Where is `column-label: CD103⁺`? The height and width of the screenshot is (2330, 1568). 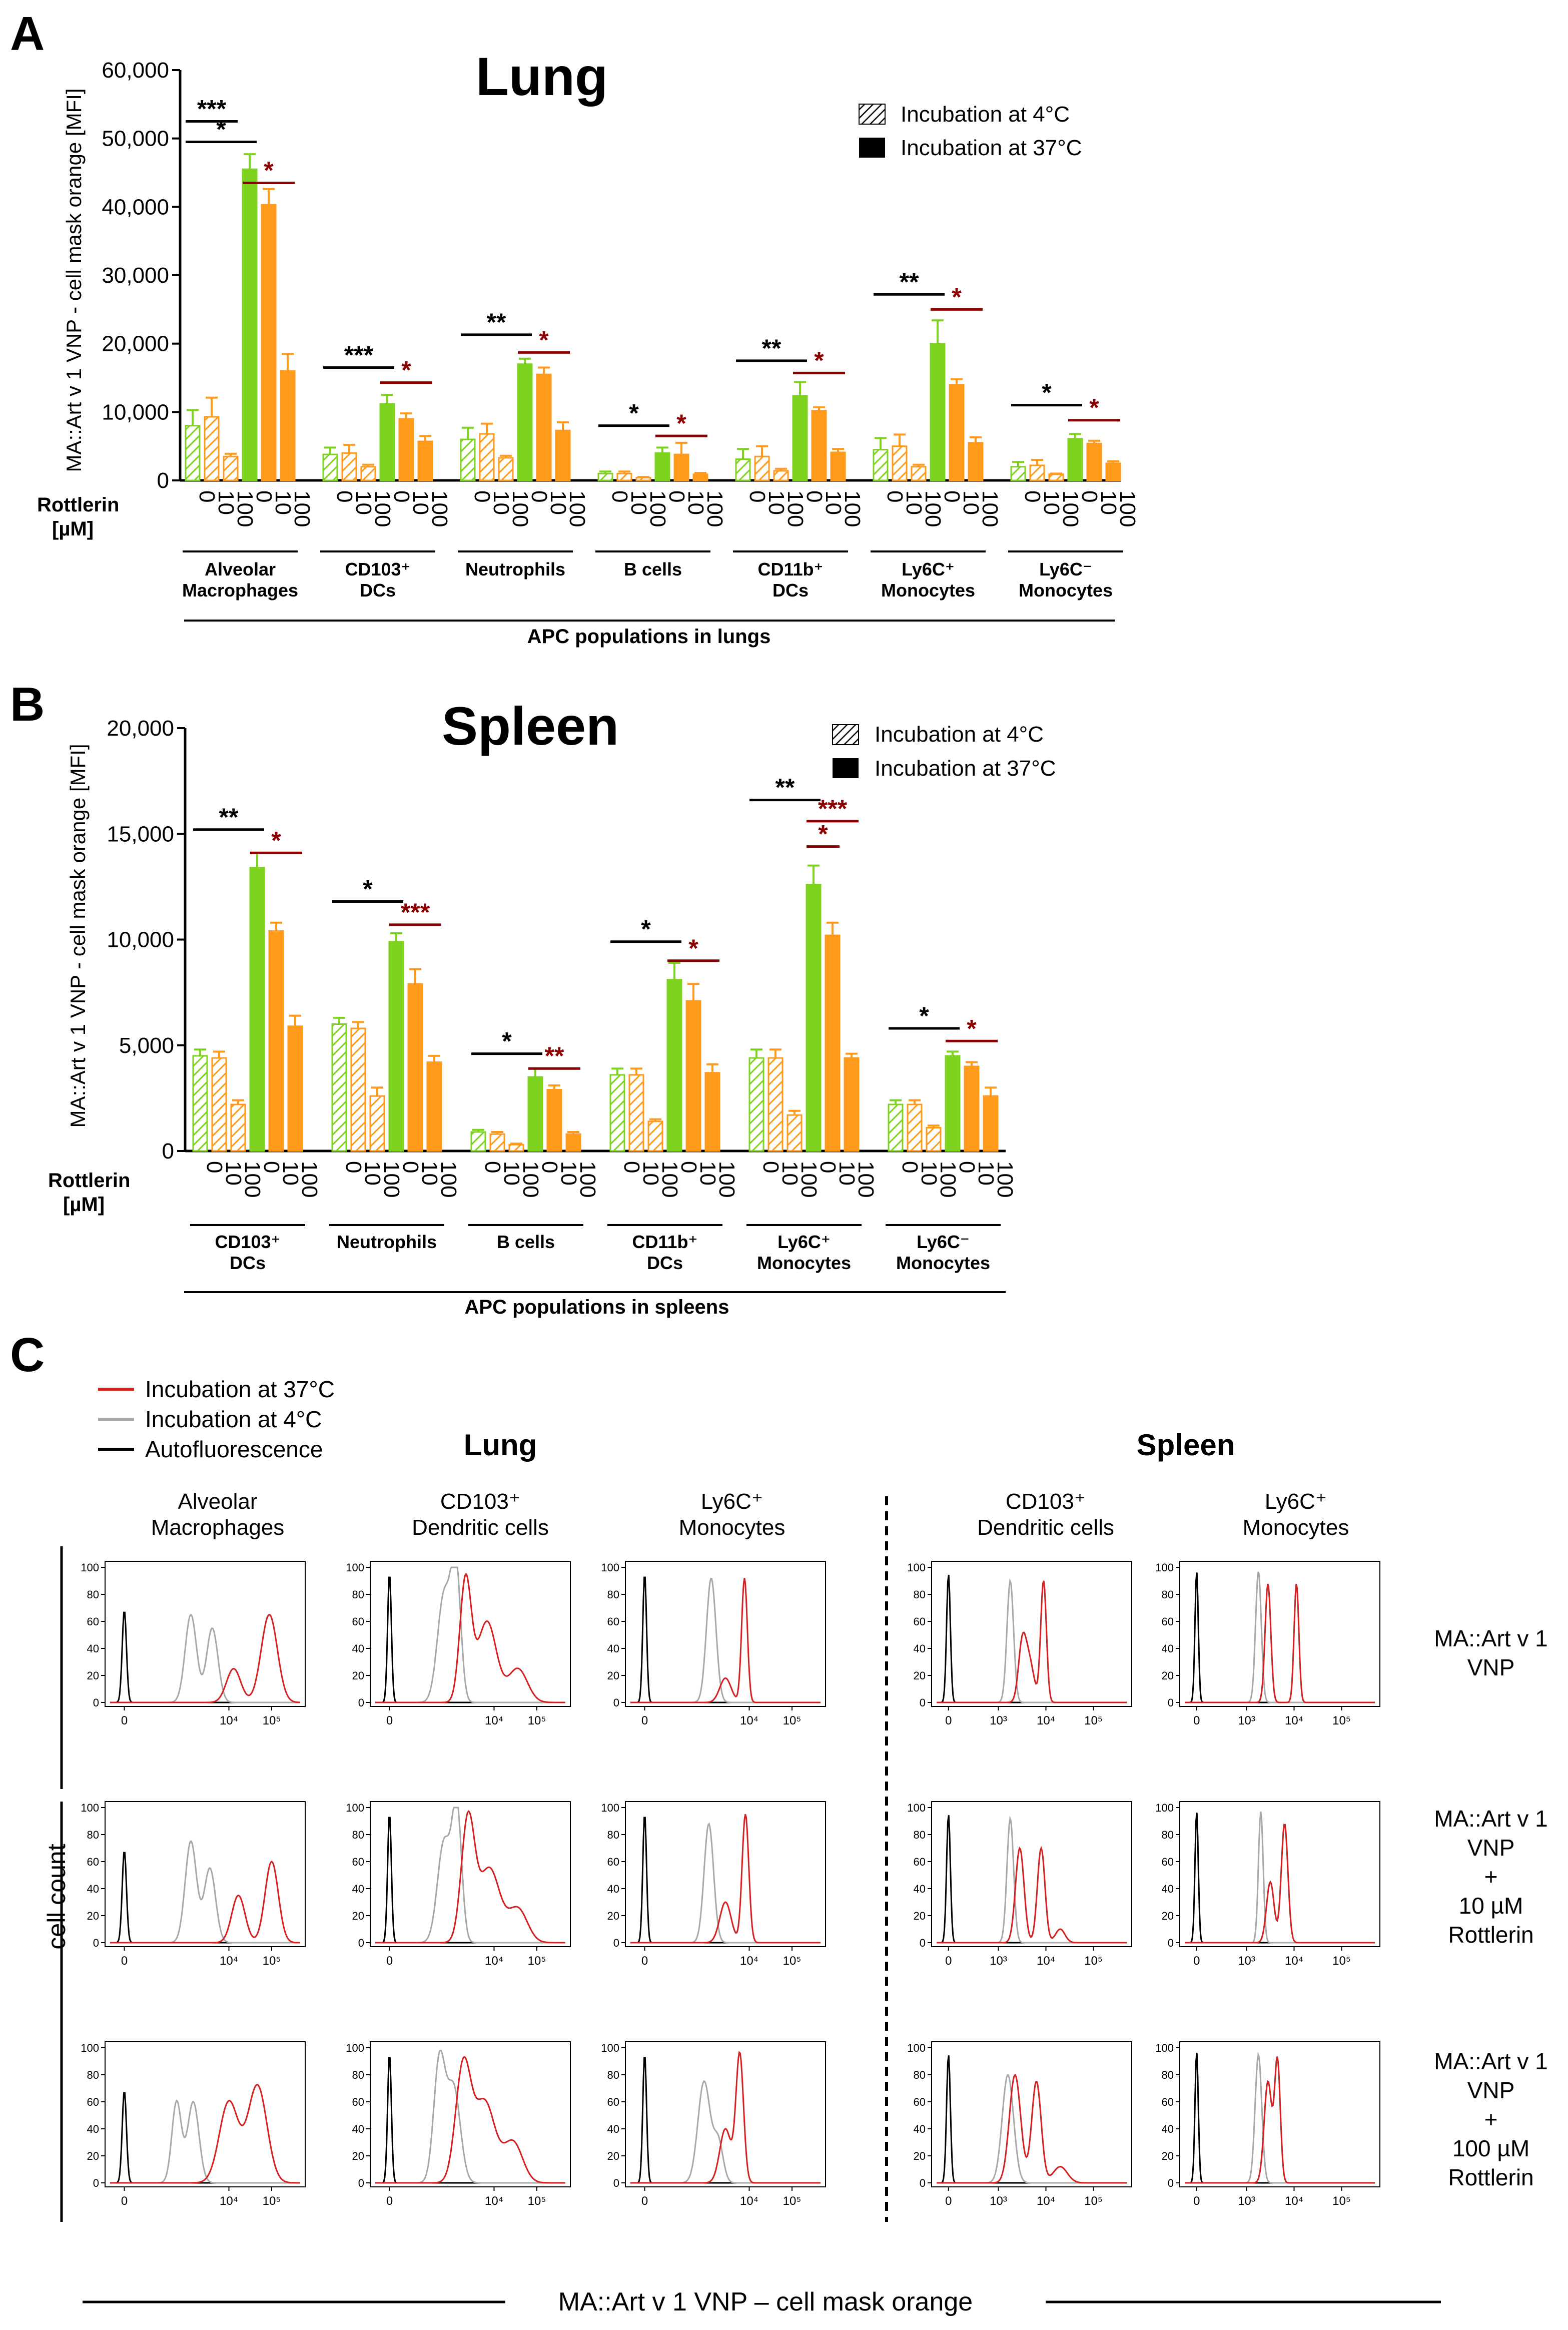
column-label: CD103⁺ is located at coordinates (1046, 1501).